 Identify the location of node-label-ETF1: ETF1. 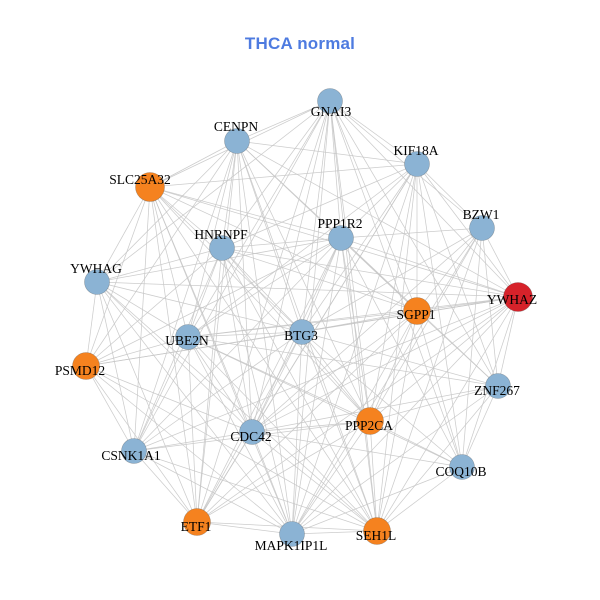
(196, 526).